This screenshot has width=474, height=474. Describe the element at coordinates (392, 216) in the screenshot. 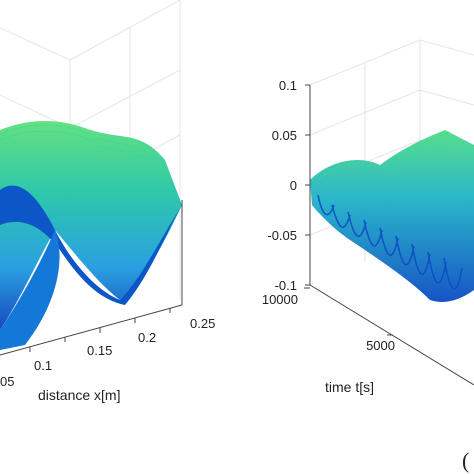

I see `right-surface` at that location.